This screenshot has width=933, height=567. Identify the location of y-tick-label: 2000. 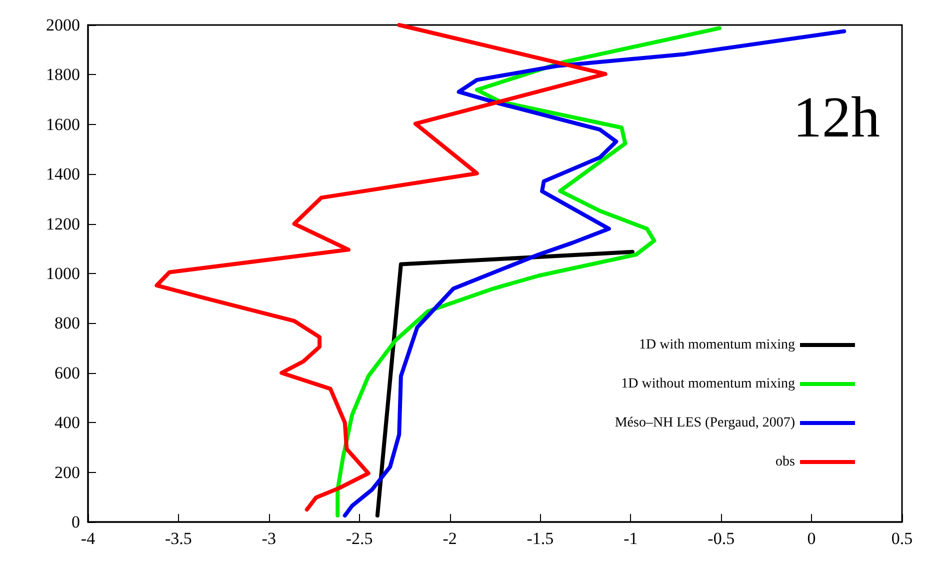
(63, 25).